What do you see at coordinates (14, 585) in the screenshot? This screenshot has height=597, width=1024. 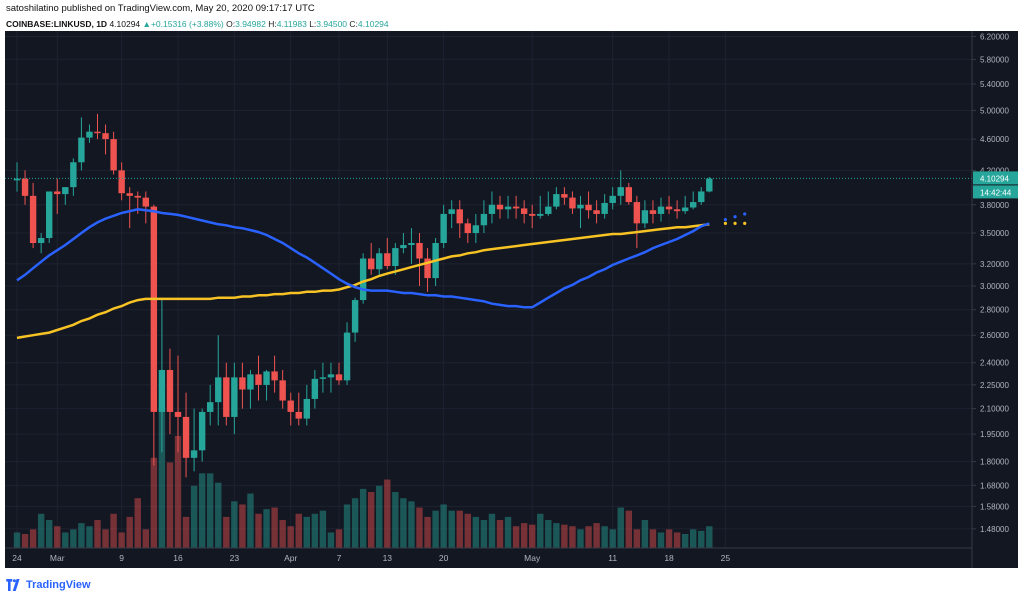 I see `tradingview-logo-icon` at bounding box center [14, 585].